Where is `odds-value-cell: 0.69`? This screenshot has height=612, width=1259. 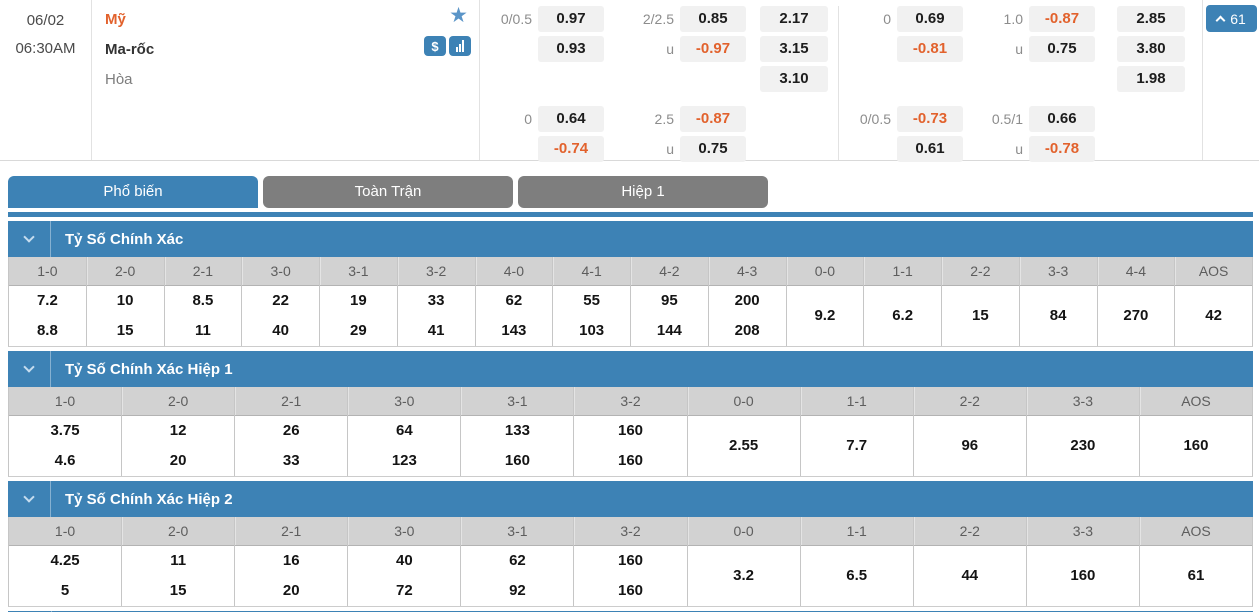
odds-value-cell: 0.69 is located at coordinates (930, 19).